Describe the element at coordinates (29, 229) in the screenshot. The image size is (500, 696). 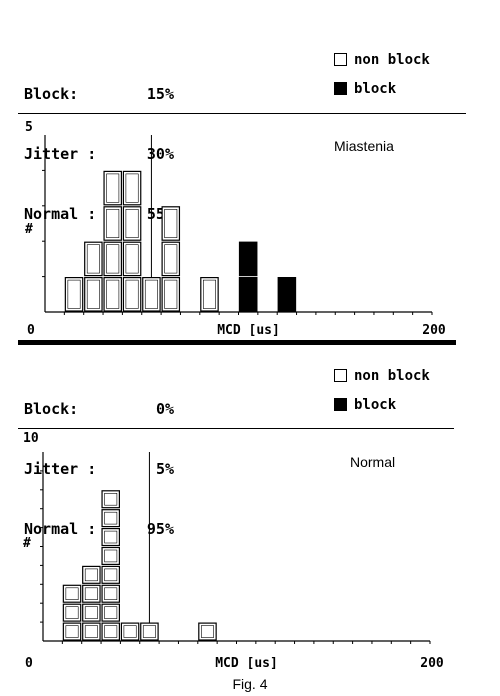
I see `y-axis-label: #` at that location.